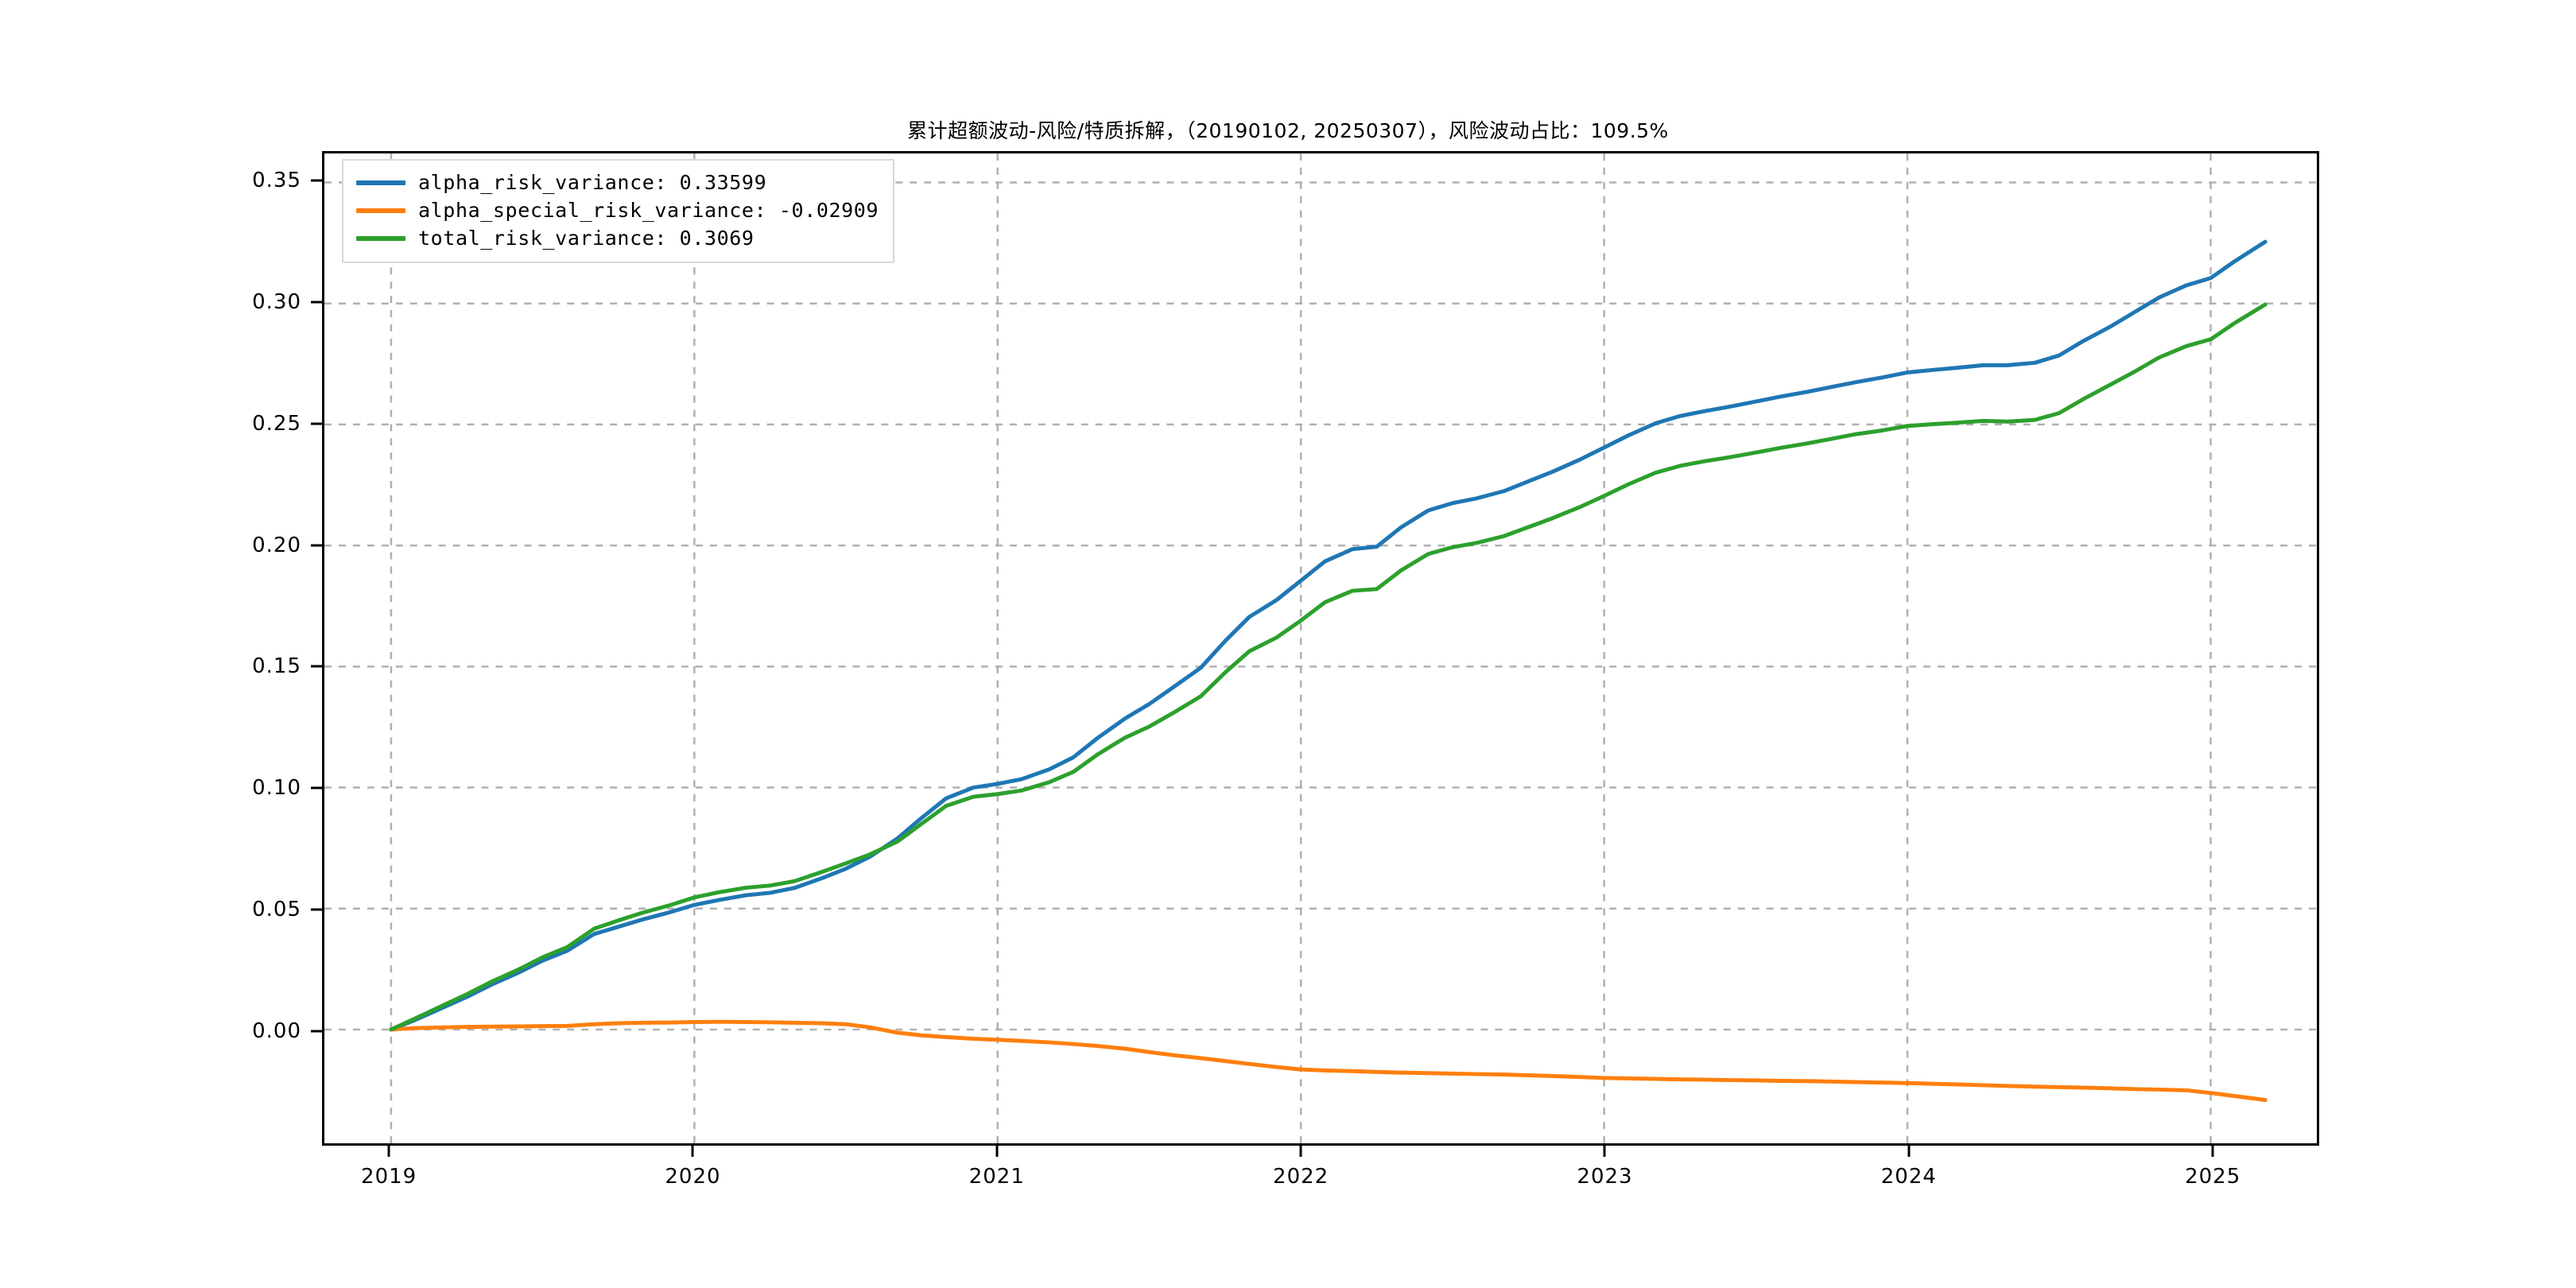 The height and width of the screenshot is (1288, 2576). Describe the element at coordinates (381, 182) in the screenshot. I see `legend-swatch-blue` at that location.